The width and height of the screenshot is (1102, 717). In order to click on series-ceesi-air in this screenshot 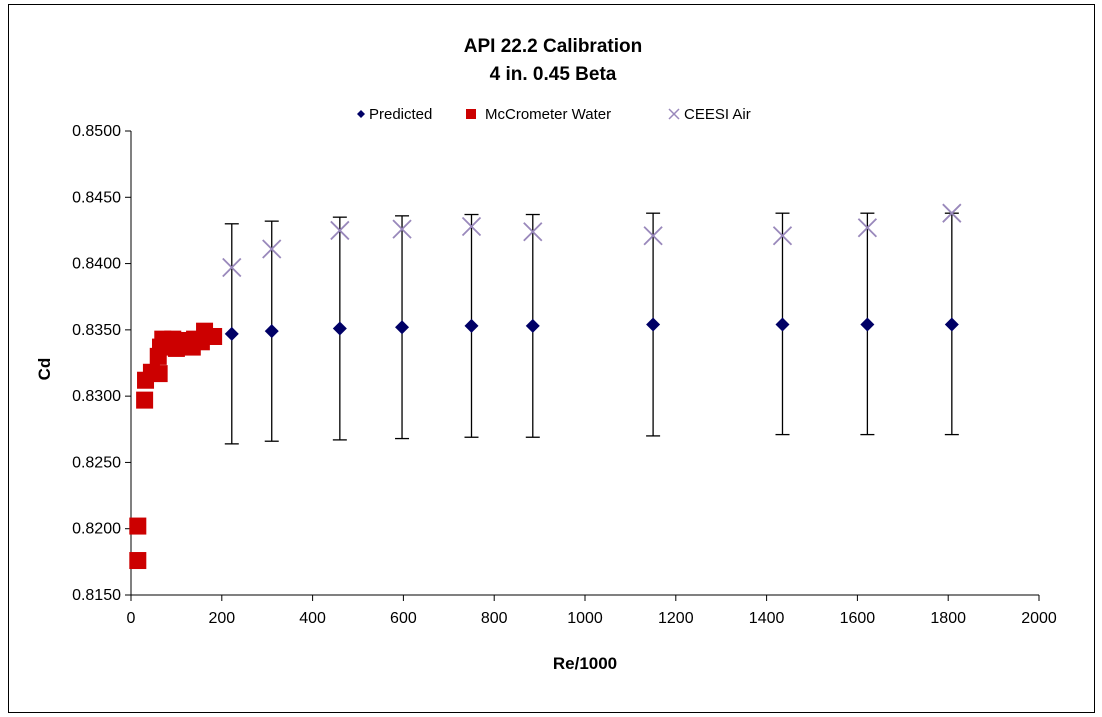, I will do `click(592, 240)`.